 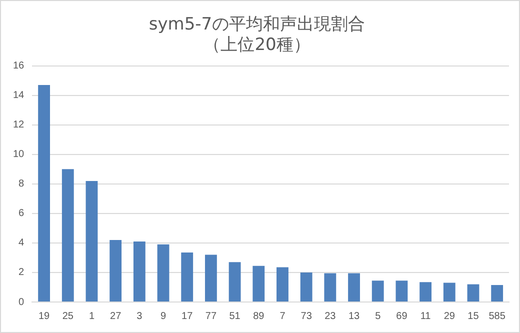 I want to click on y-tick-label: 6, so click(x=21, y=214).